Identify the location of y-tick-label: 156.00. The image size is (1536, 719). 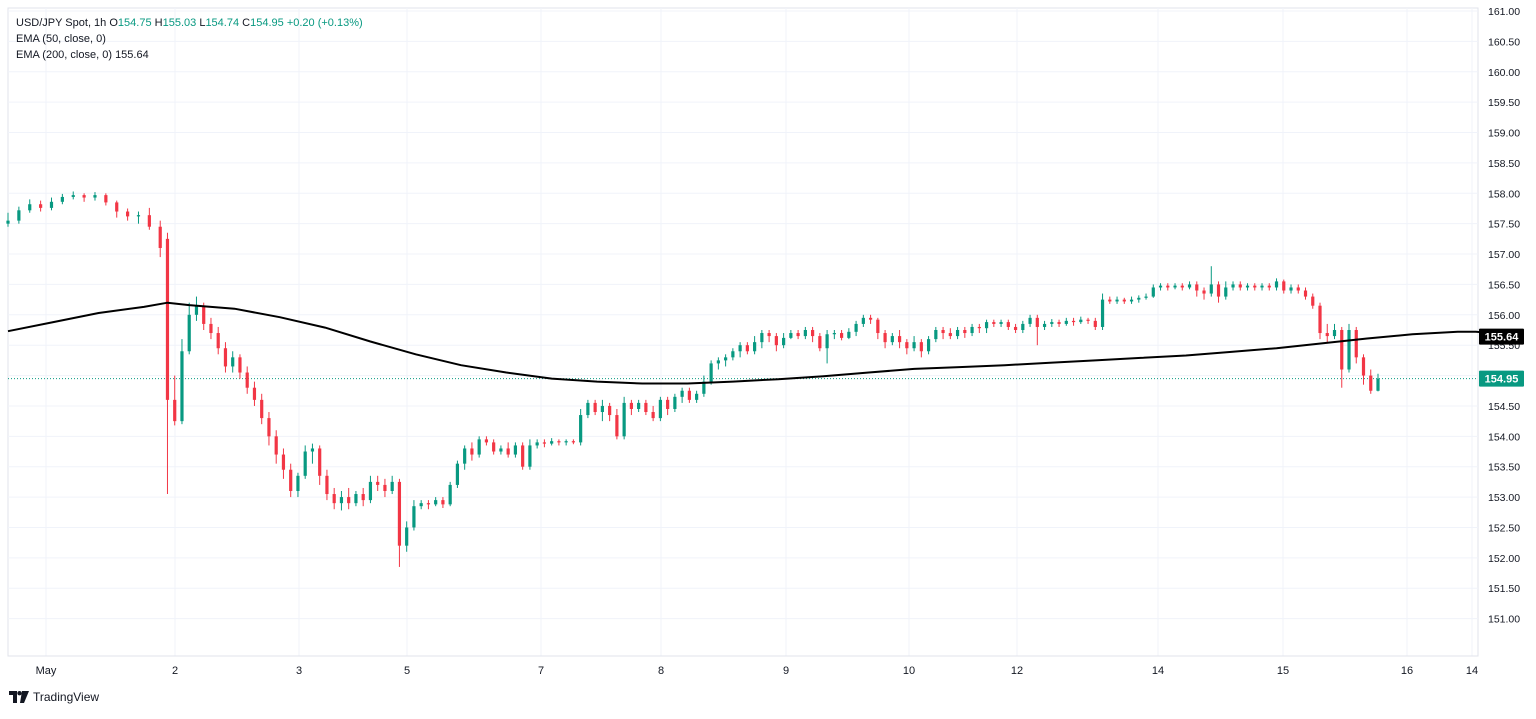
(1504, 316).